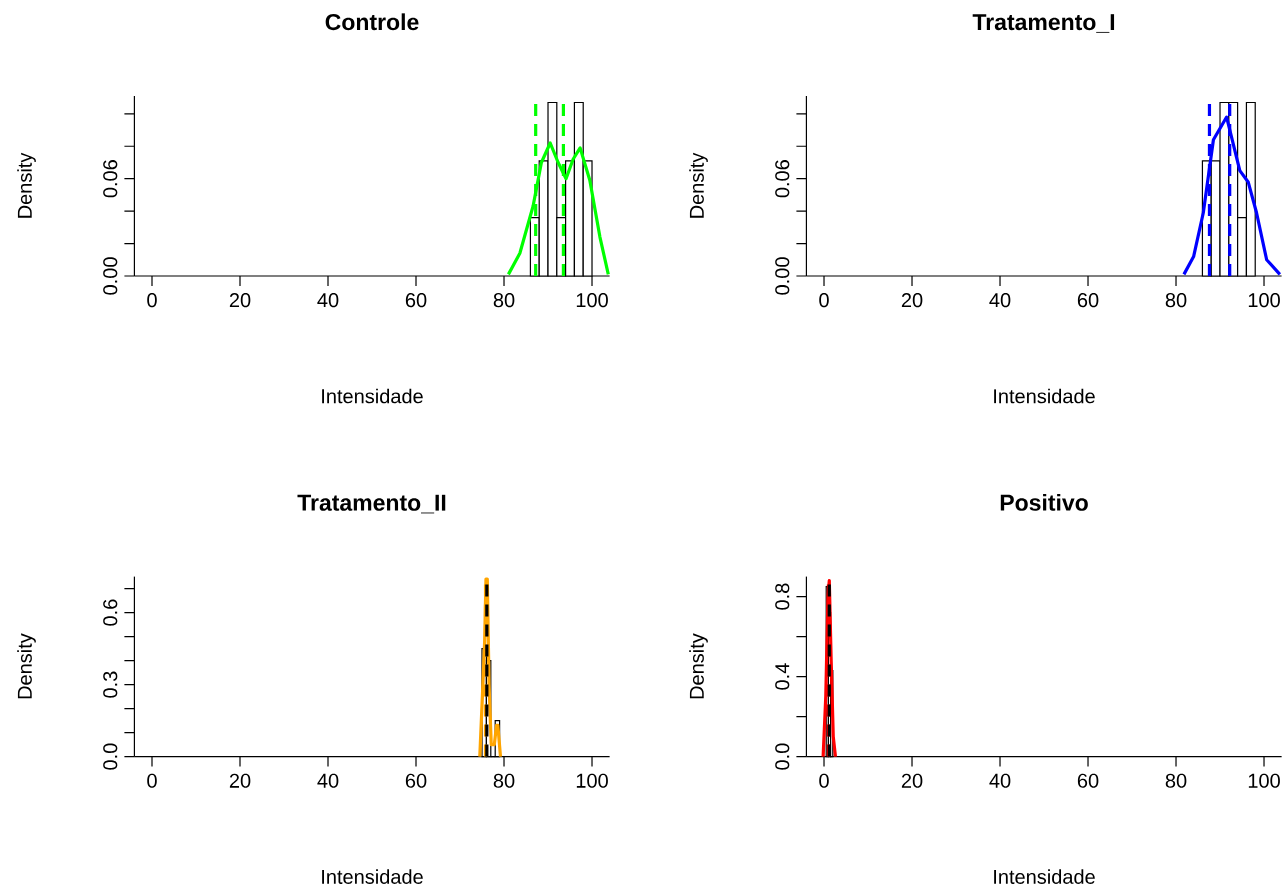 The width and height of the screenshot is (1288, 891). Describe the element at coordinates (371, 504) in the screenshot. I see `chart-title: Tratamento_II` at that location.